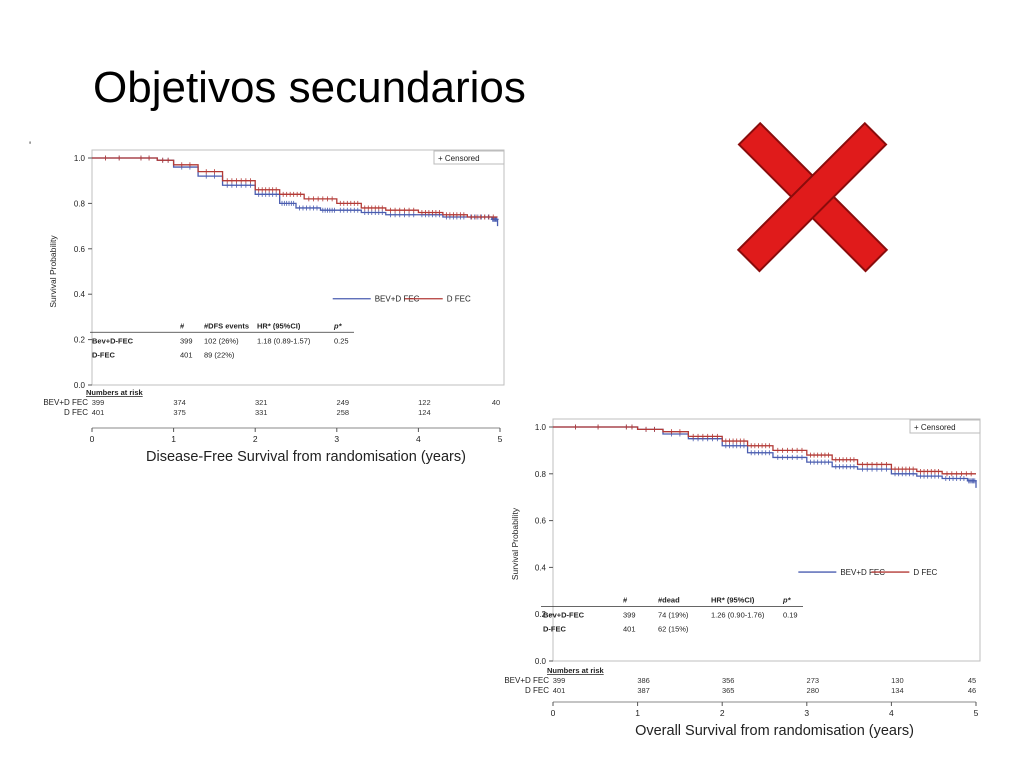 This screenshot has width=1024, height=768. Describe the element at coordinates (30, 146) in the screenshot. I see `stray-mark: '` at that location.